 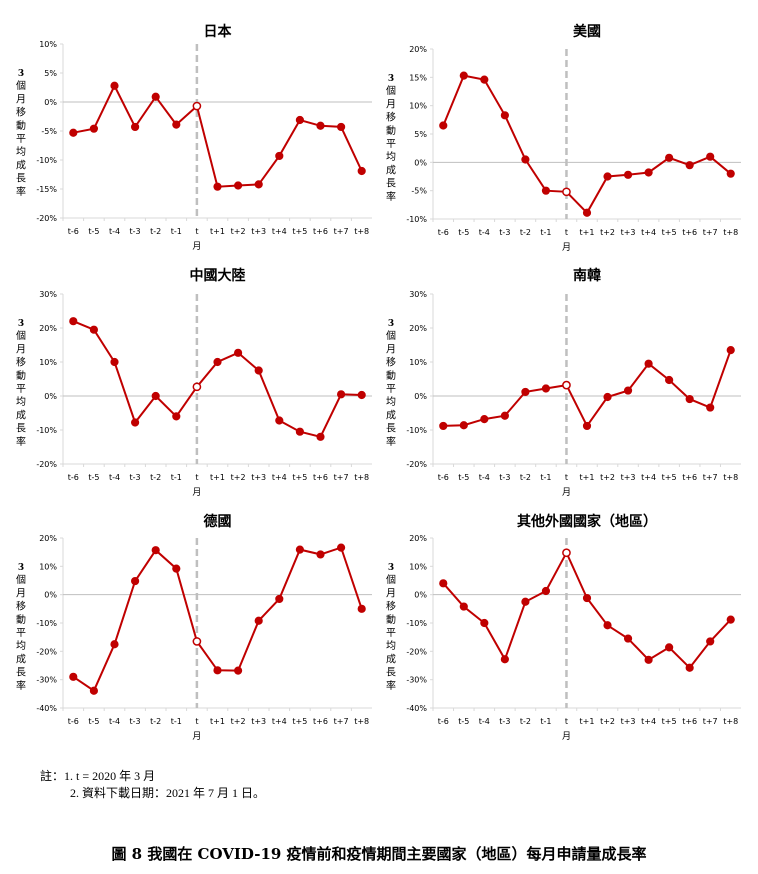 I want to click on chart-title: 德國, so click(x=218, y=521).